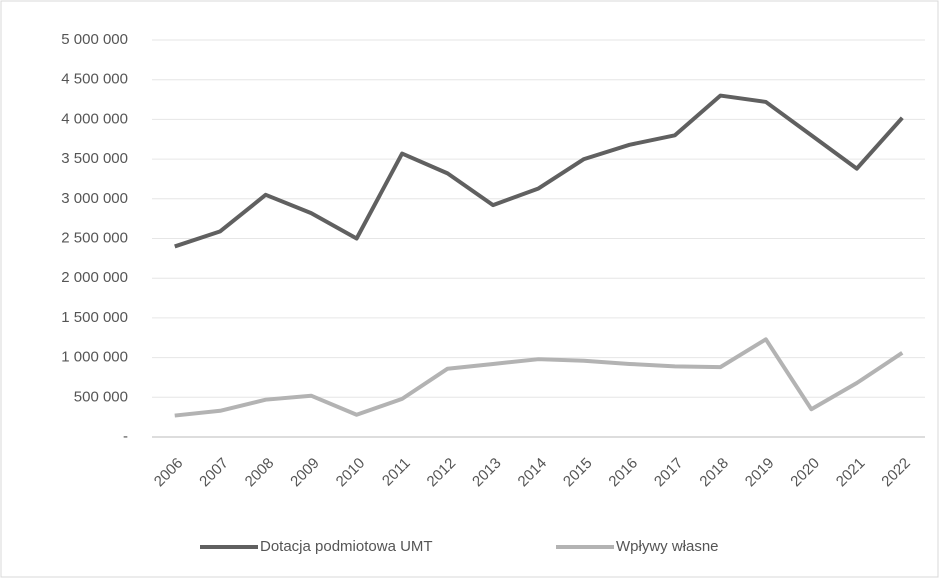 This screenshot has width=940, height=579. I want to click on y-tick-label: 2 000 000, so click(94, 277).